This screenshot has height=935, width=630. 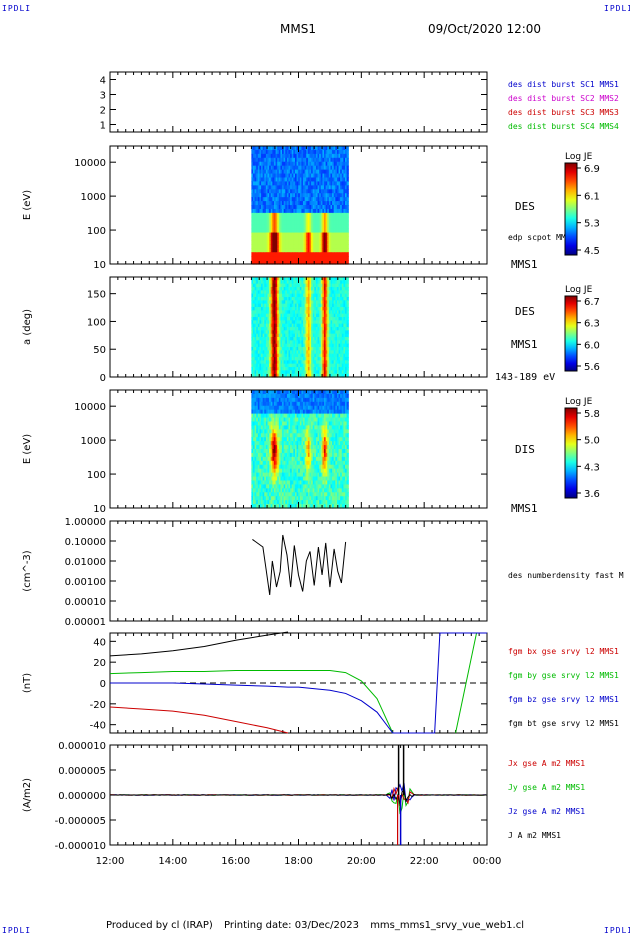 I want to click on p2-colorbar-label: Log JE, so click(x=579, y=157).